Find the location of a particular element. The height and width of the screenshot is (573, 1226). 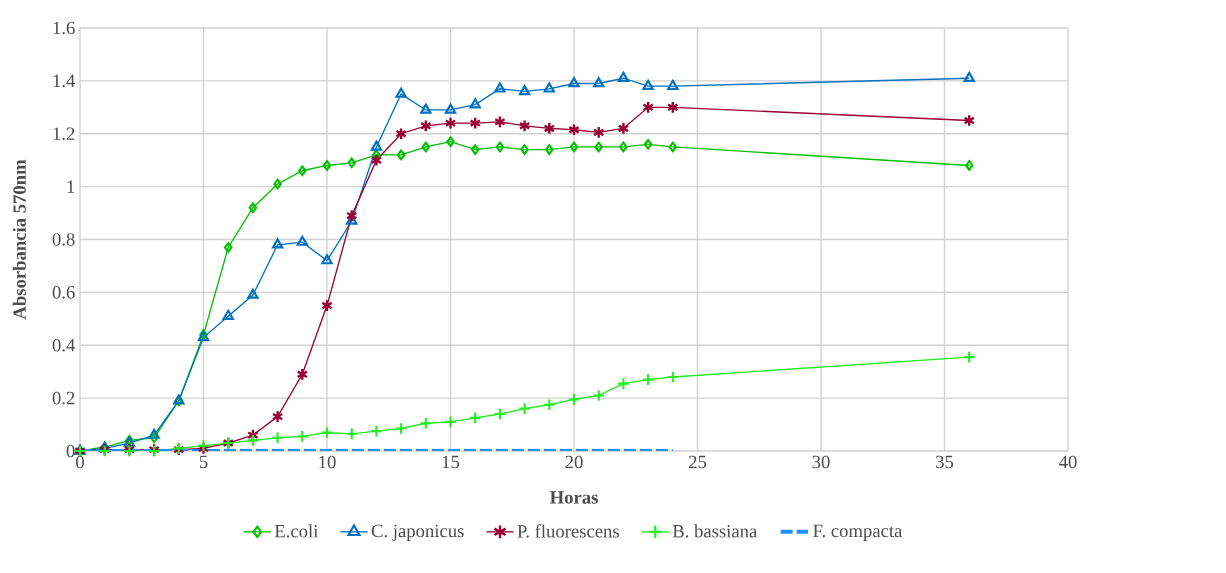

legend-label: P. fluorescens is located at coordinates (568, 531).